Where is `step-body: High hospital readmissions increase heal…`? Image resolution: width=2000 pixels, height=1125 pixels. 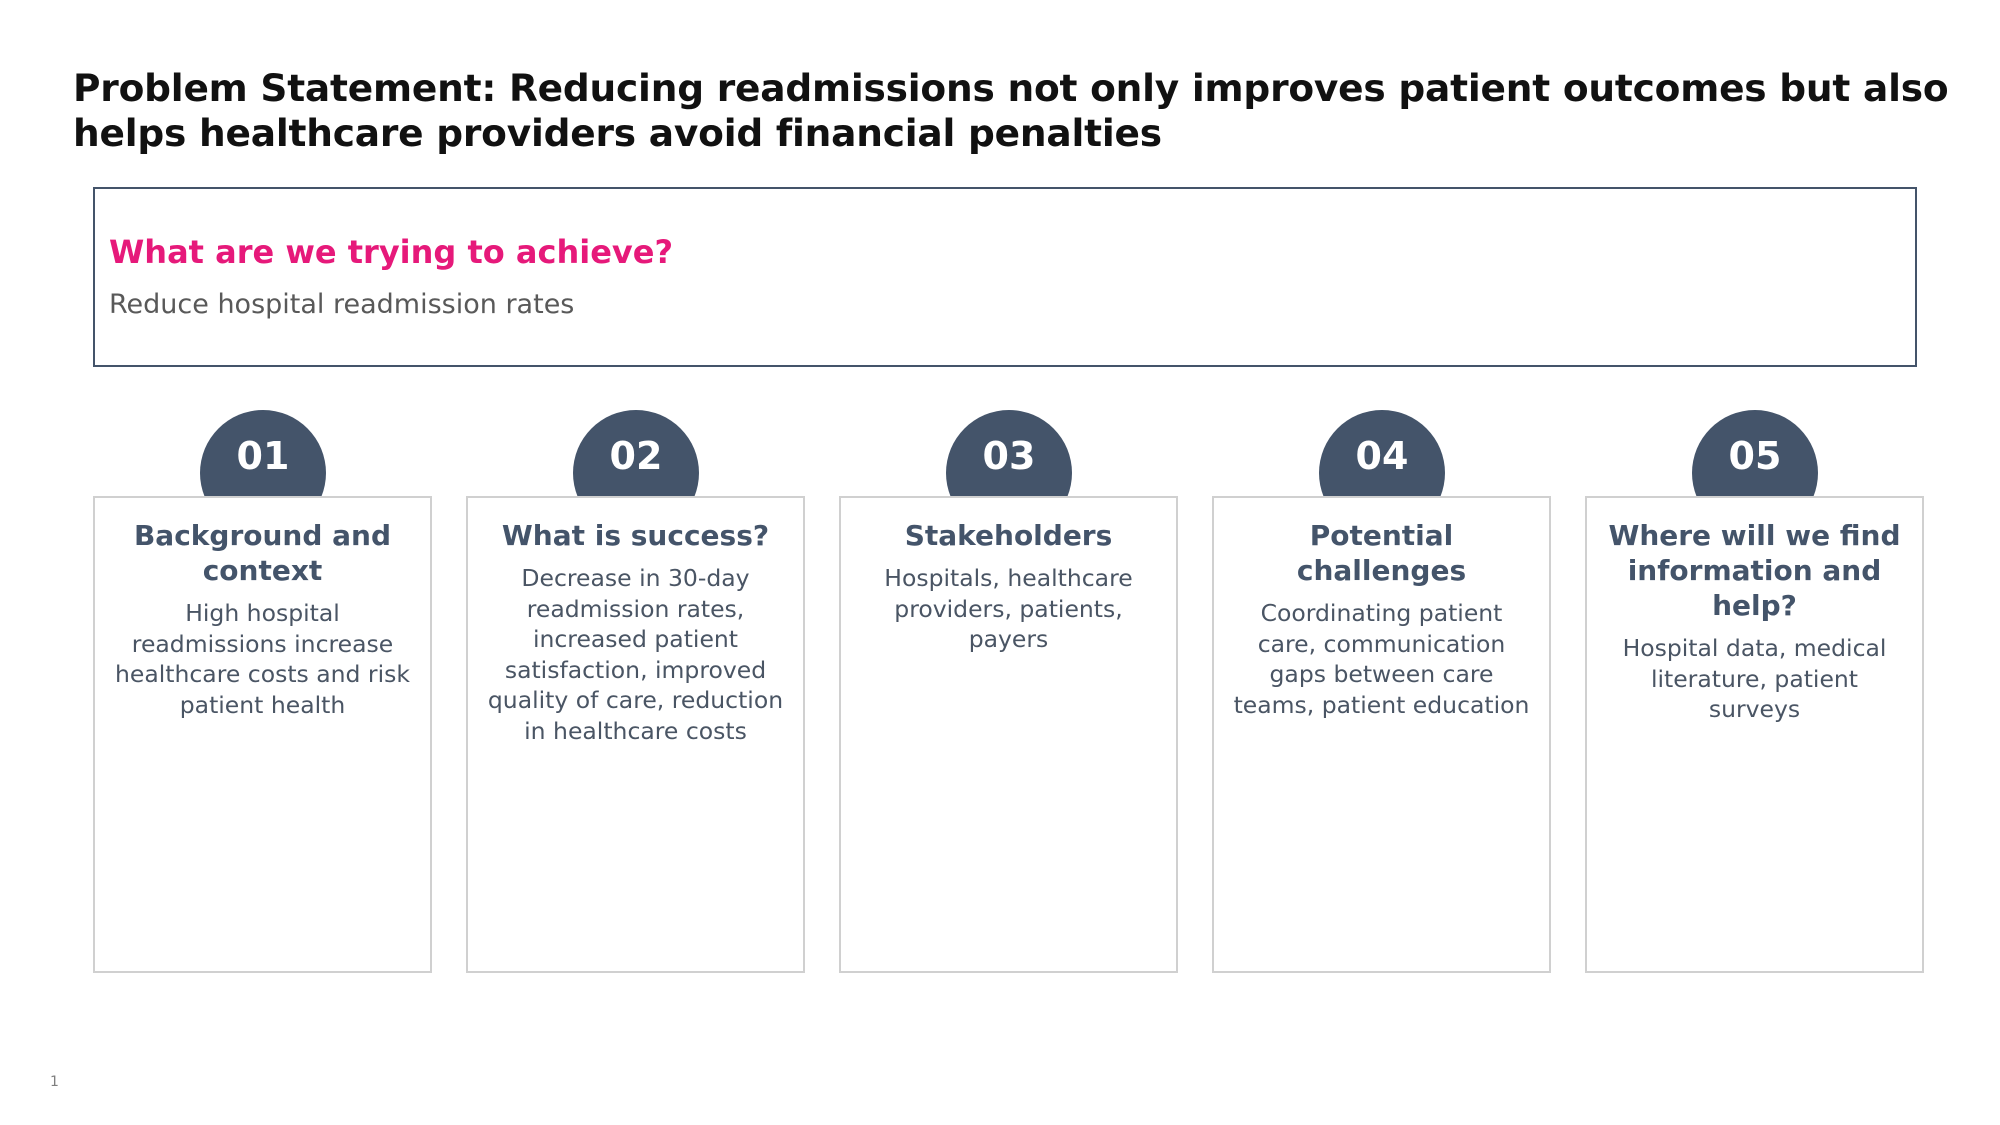 step-body: High hospital readmissions increase heal… is located at coordinates (262, 659).